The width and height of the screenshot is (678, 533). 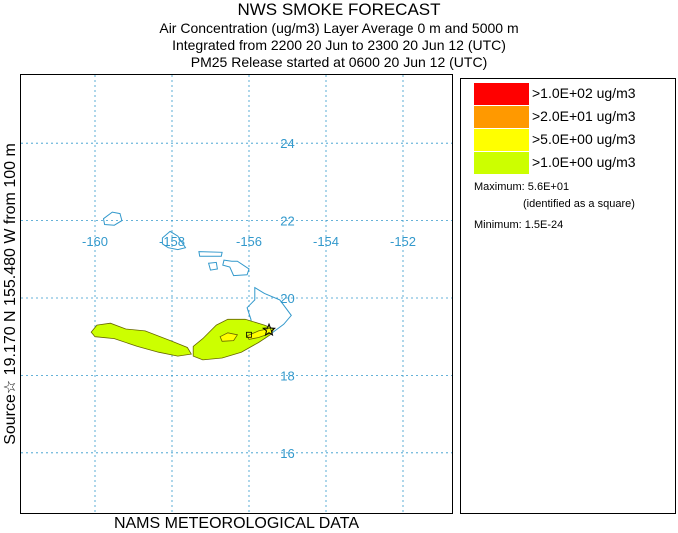 What do you see at coordinates (197, 275) in the screenshot?
I see `coastlines` at bounding box center [197, 275].